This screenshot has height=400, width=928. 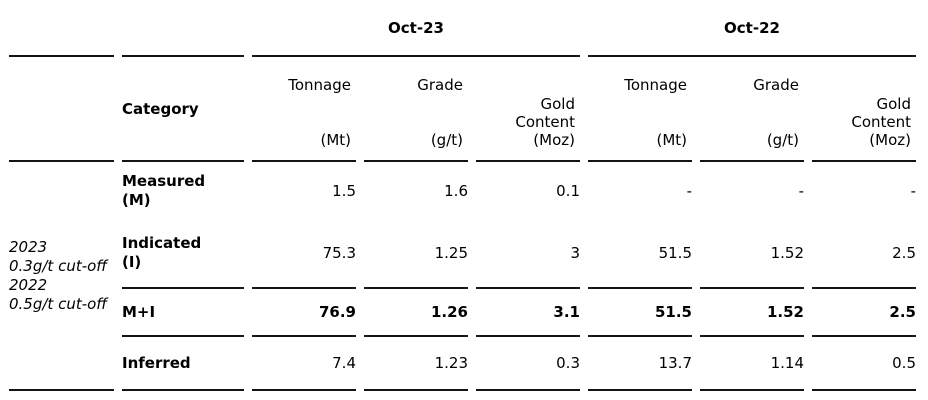 I want to click on value-cell: 0.1, so click(x=568, y=190).